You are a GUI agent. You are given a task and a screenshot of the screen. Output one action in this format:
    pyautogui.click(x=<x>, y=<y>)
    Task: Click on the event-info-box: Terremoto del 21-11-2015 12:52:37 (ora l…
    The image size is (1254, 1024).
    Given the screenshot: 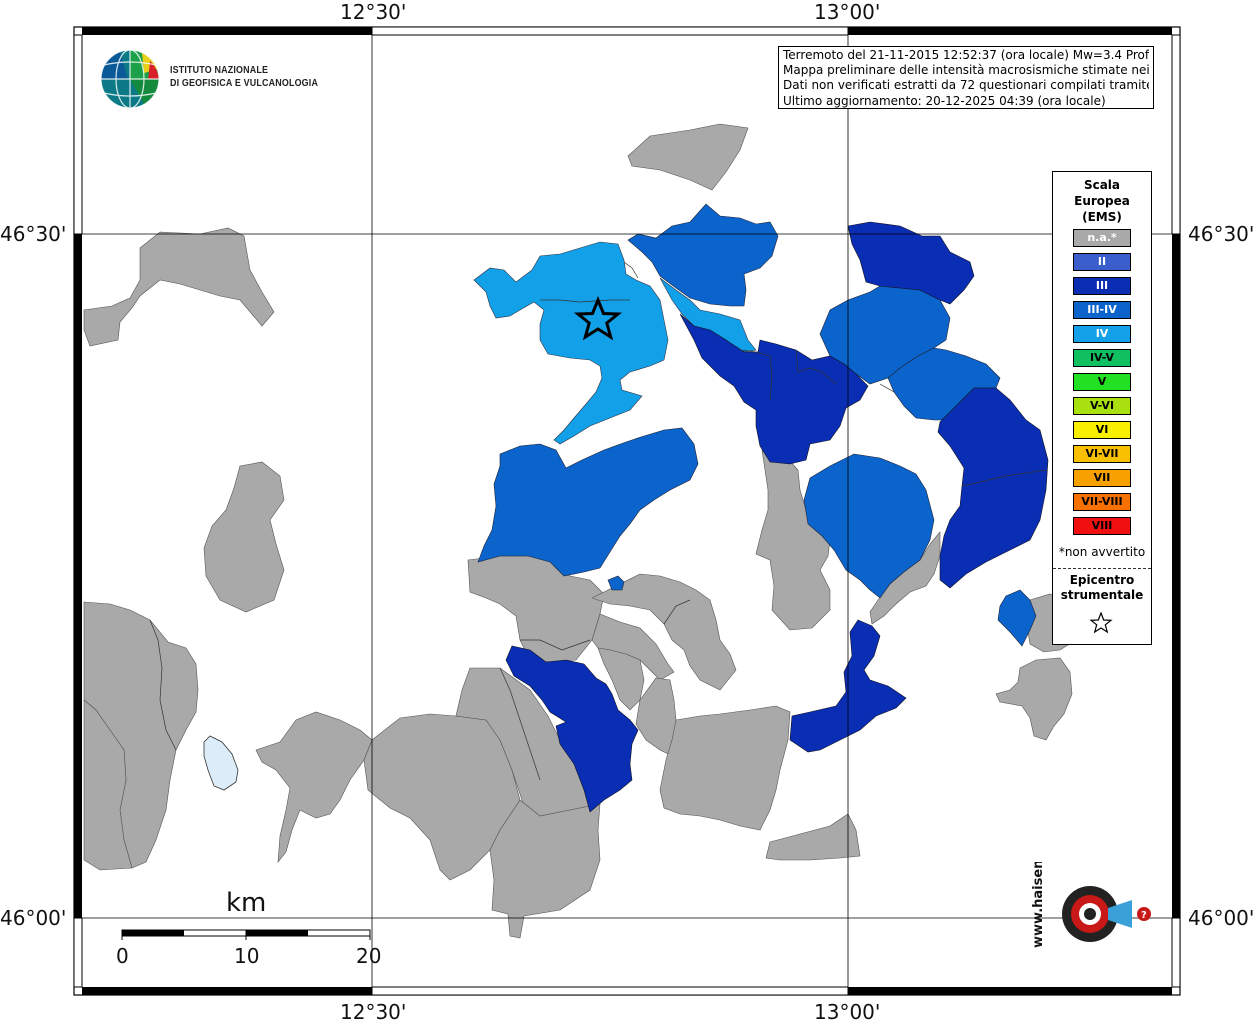 What is the action you would take?
    pyautogui.click(x=966, y=77)
    